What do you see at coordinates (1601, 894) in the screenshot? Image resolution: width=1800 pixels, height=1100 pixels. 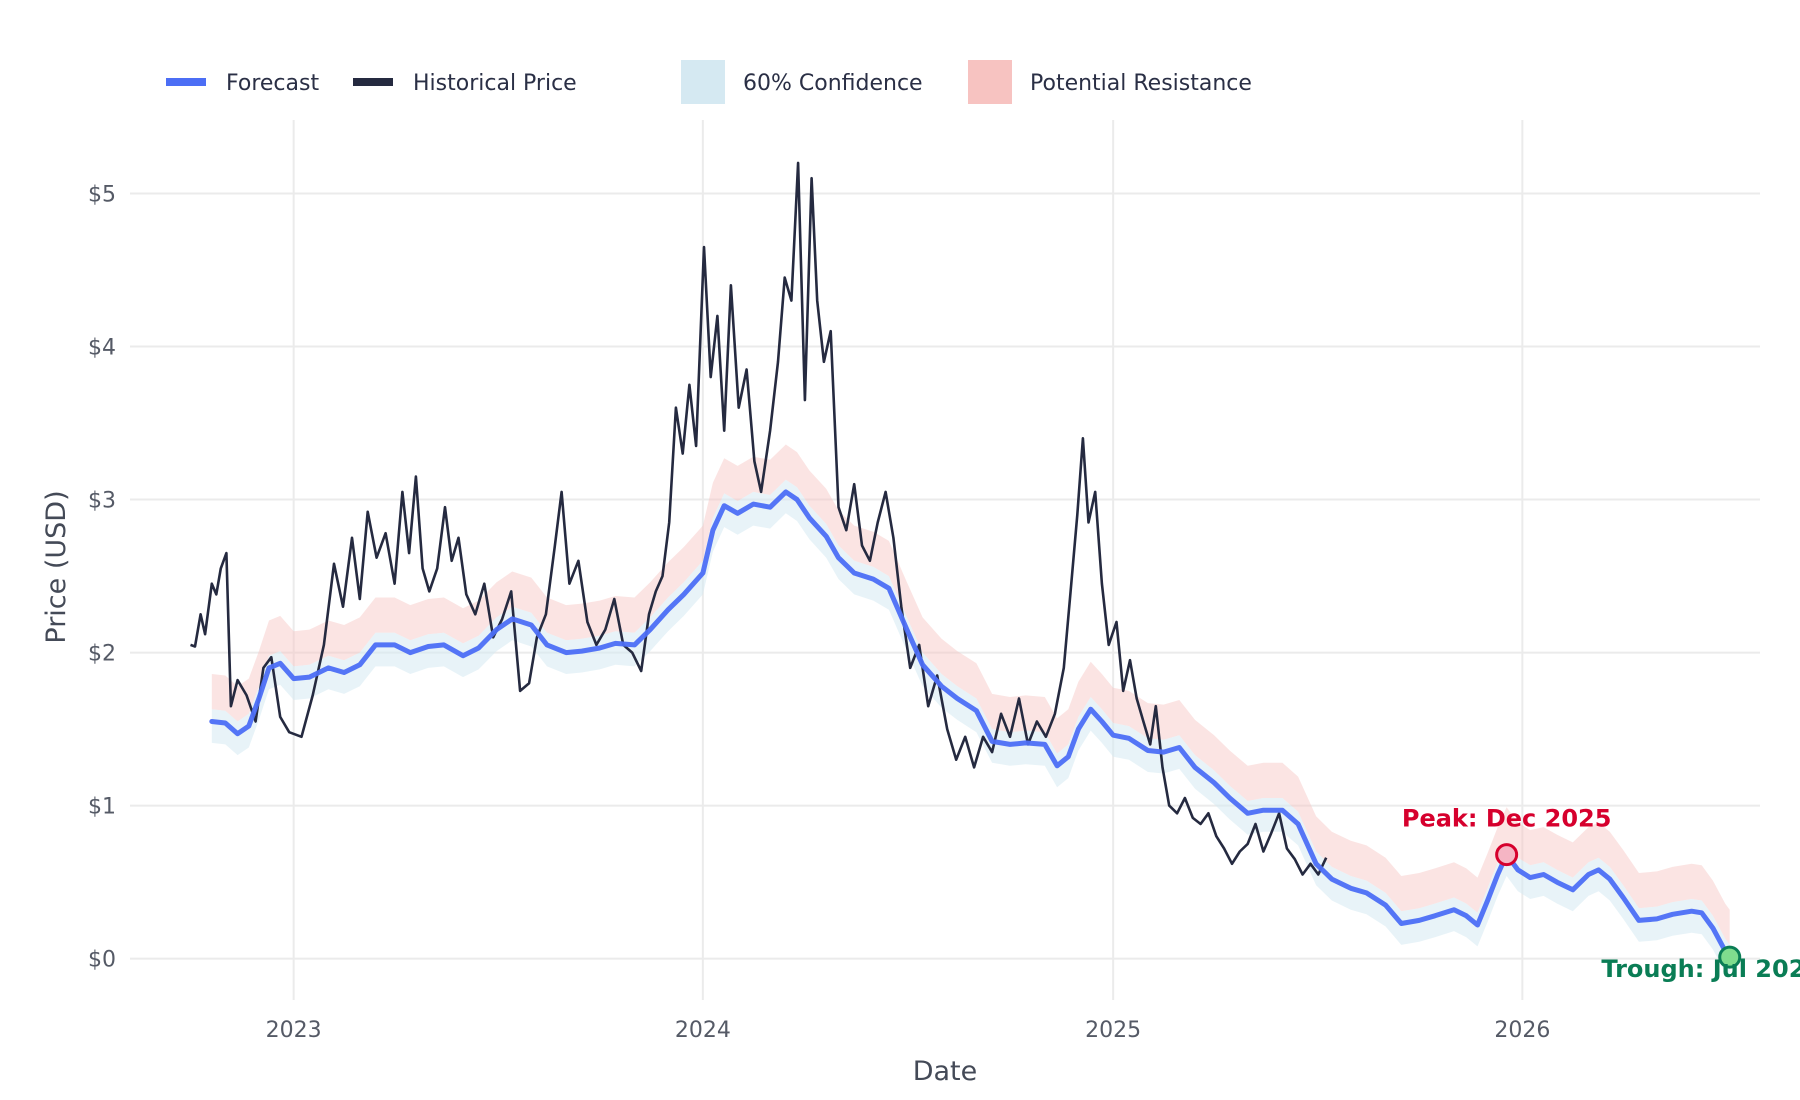 I see `annotations: Peak: Dec 2025 Trough: Jul 2026` at bounding box center [1601, 894].